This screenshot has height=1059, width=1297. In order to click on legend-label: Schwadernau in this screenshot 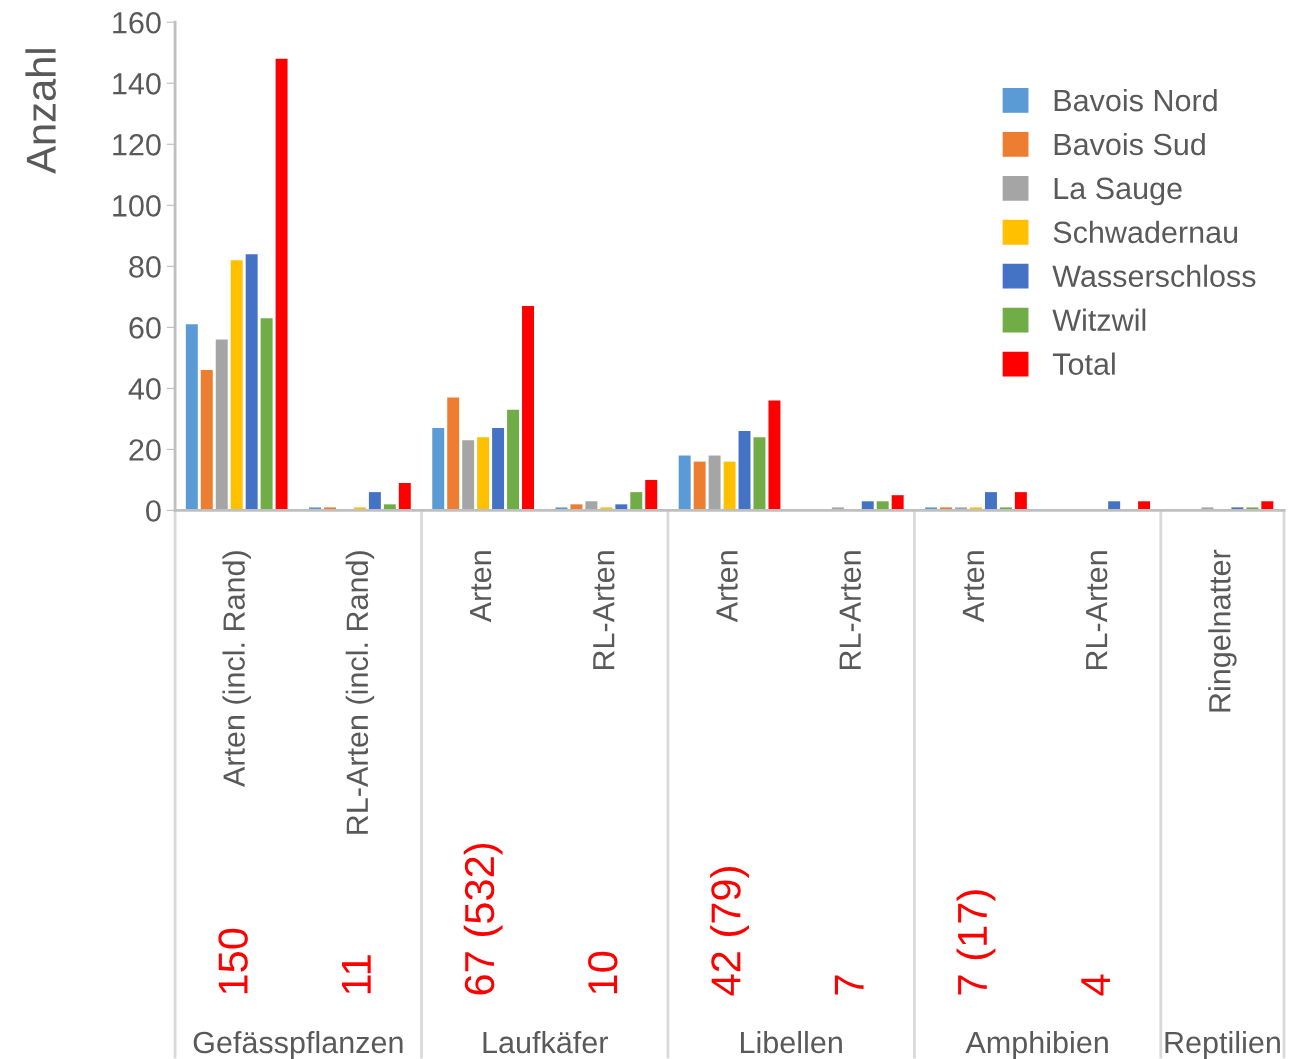, I will do `click(1145, 232)`.